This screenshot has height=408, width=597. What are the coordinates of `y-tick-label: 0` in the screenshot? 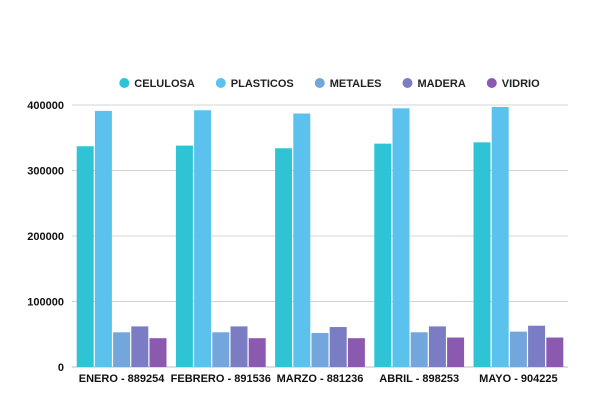 It's located at (61, 368).